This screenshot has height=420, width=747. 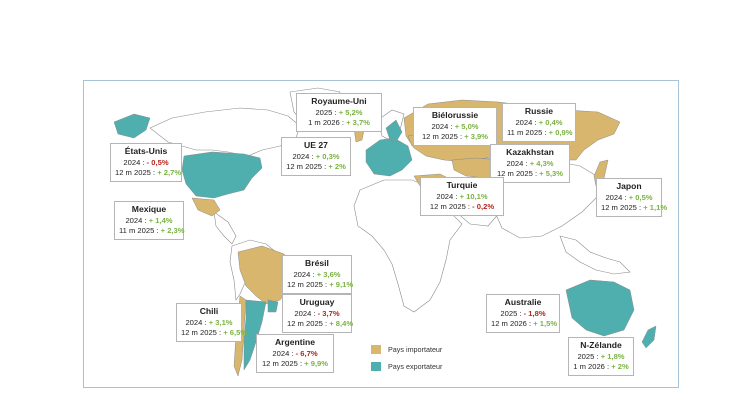 What do you see at coordinates (534, 313) in the screenshot?
I see `label-value-1: - 1,8%` at bounding box center [534, 313].